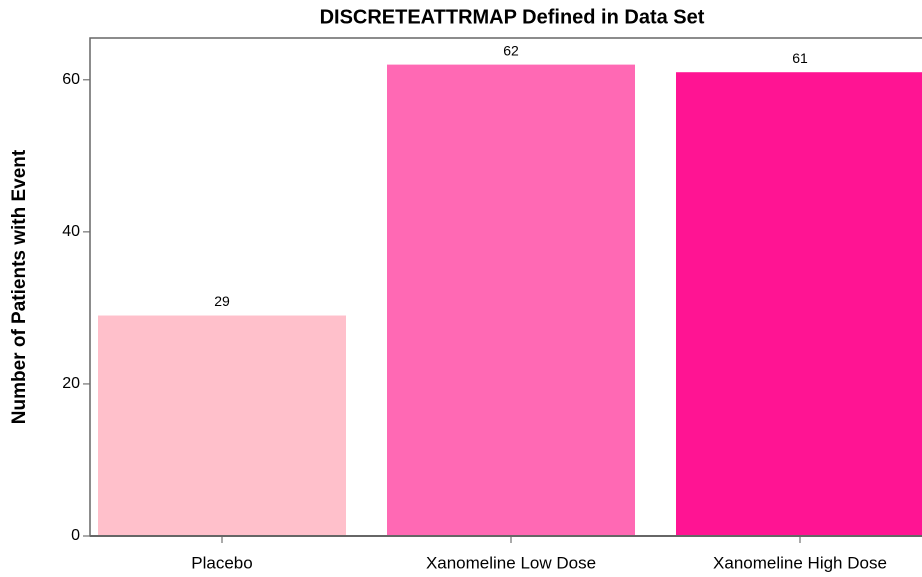 The width and height of the screenshot is (922, 577). Describe the element at coordinates (222, 425) in the screenshot. I see `bar` at that location.